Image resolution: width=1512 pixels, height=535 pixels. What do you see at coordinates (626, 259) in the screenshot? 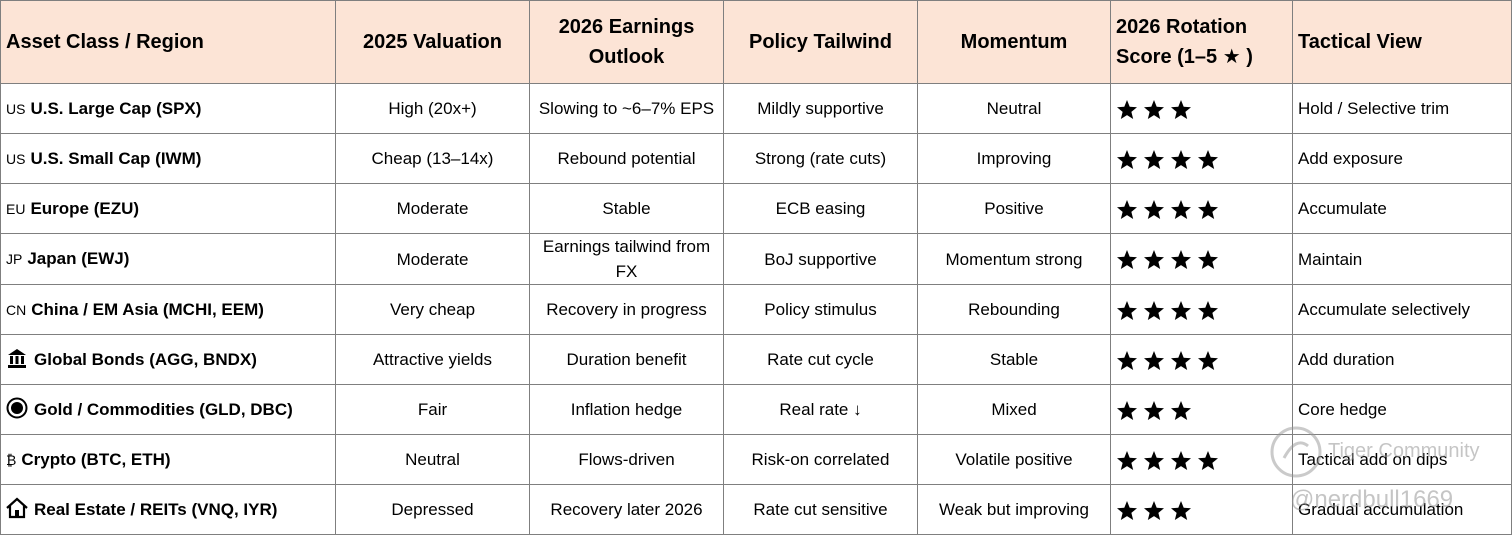
I see `earnings-cell: Earnings tailwind from FX` at bounding box center [626, 259].